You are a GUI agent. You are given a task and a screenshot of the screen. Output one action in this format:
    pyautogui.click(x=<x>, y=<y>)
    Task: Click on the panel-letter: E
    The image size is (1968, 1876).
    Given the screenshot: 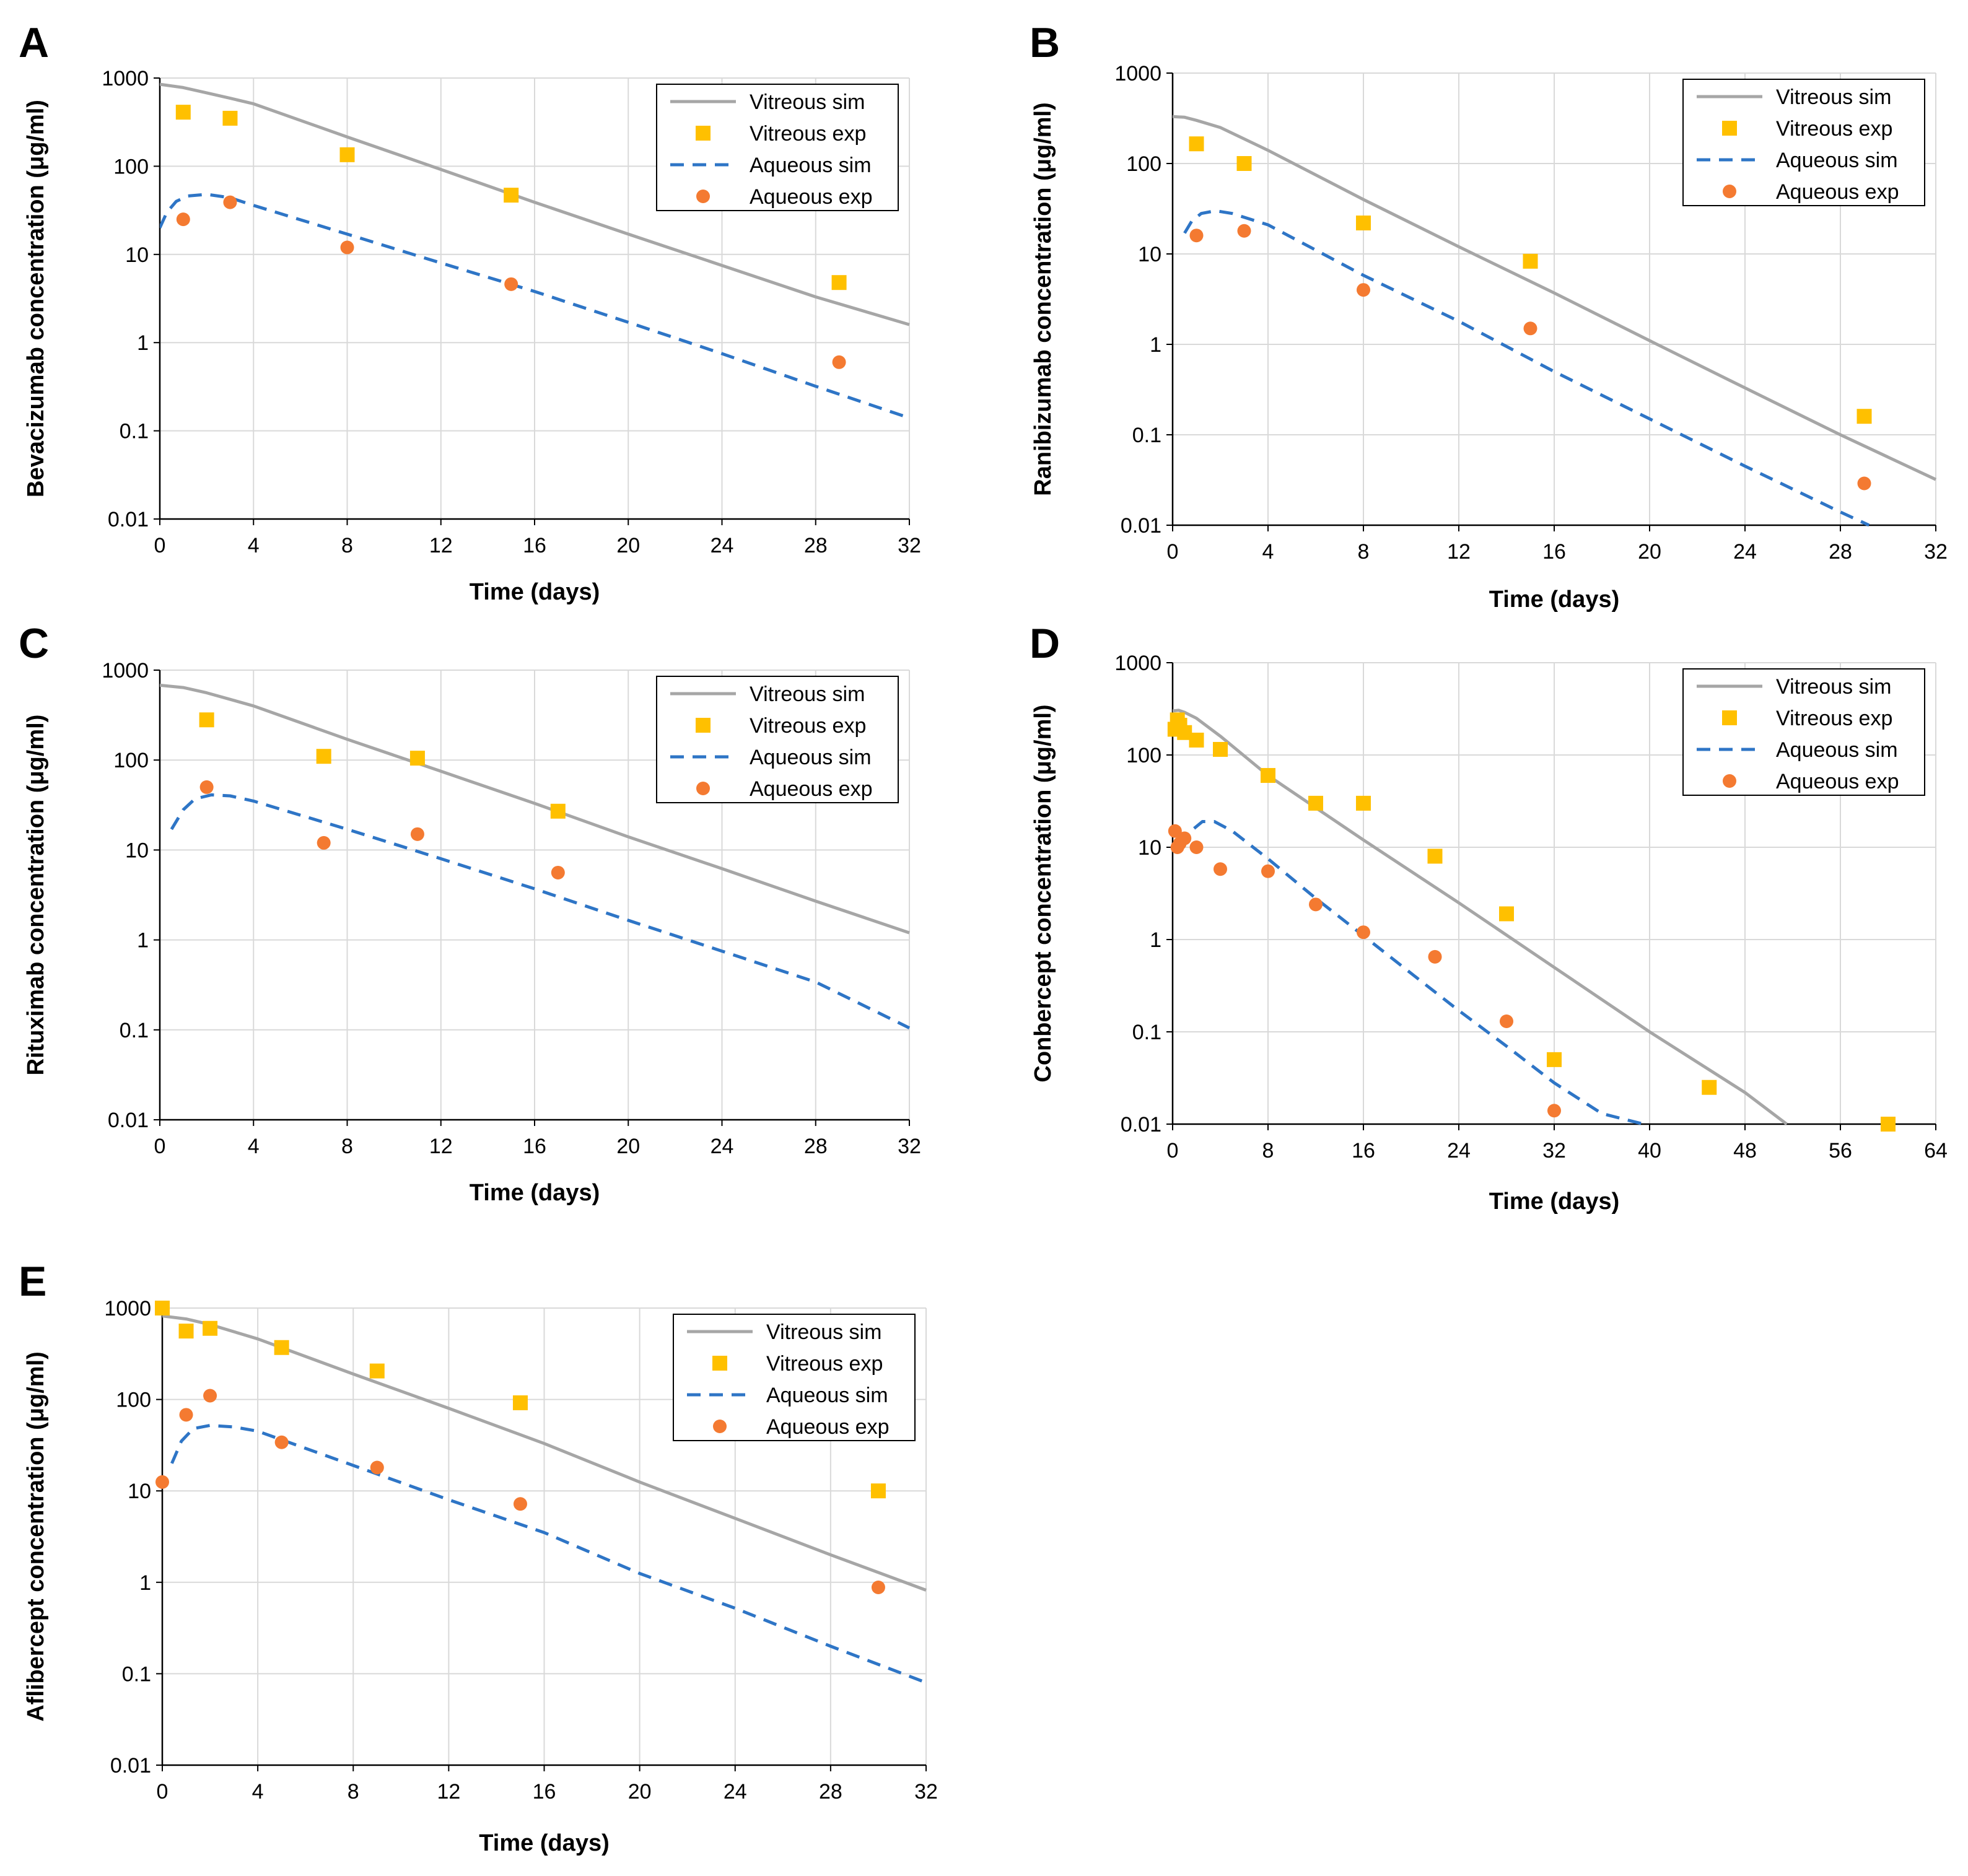 What is the action you would take?
    pyautogui.click(x=32, y=1281)
    